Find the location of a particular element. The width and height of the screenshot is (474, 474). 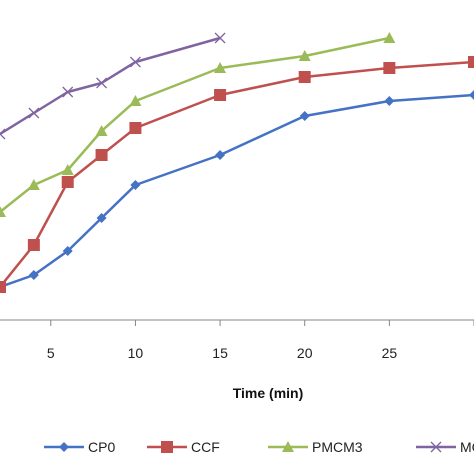

series-mcm3 is located at coordinates (113, 86).